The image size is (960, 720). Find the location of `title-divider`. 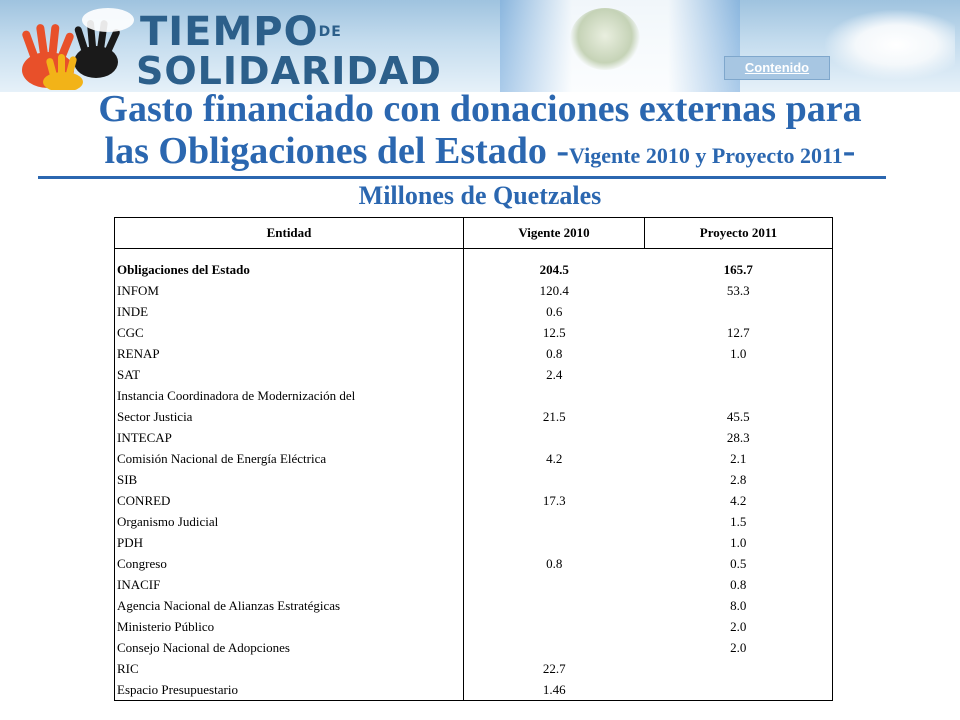

title-divider is located at coordinates (462, 177).